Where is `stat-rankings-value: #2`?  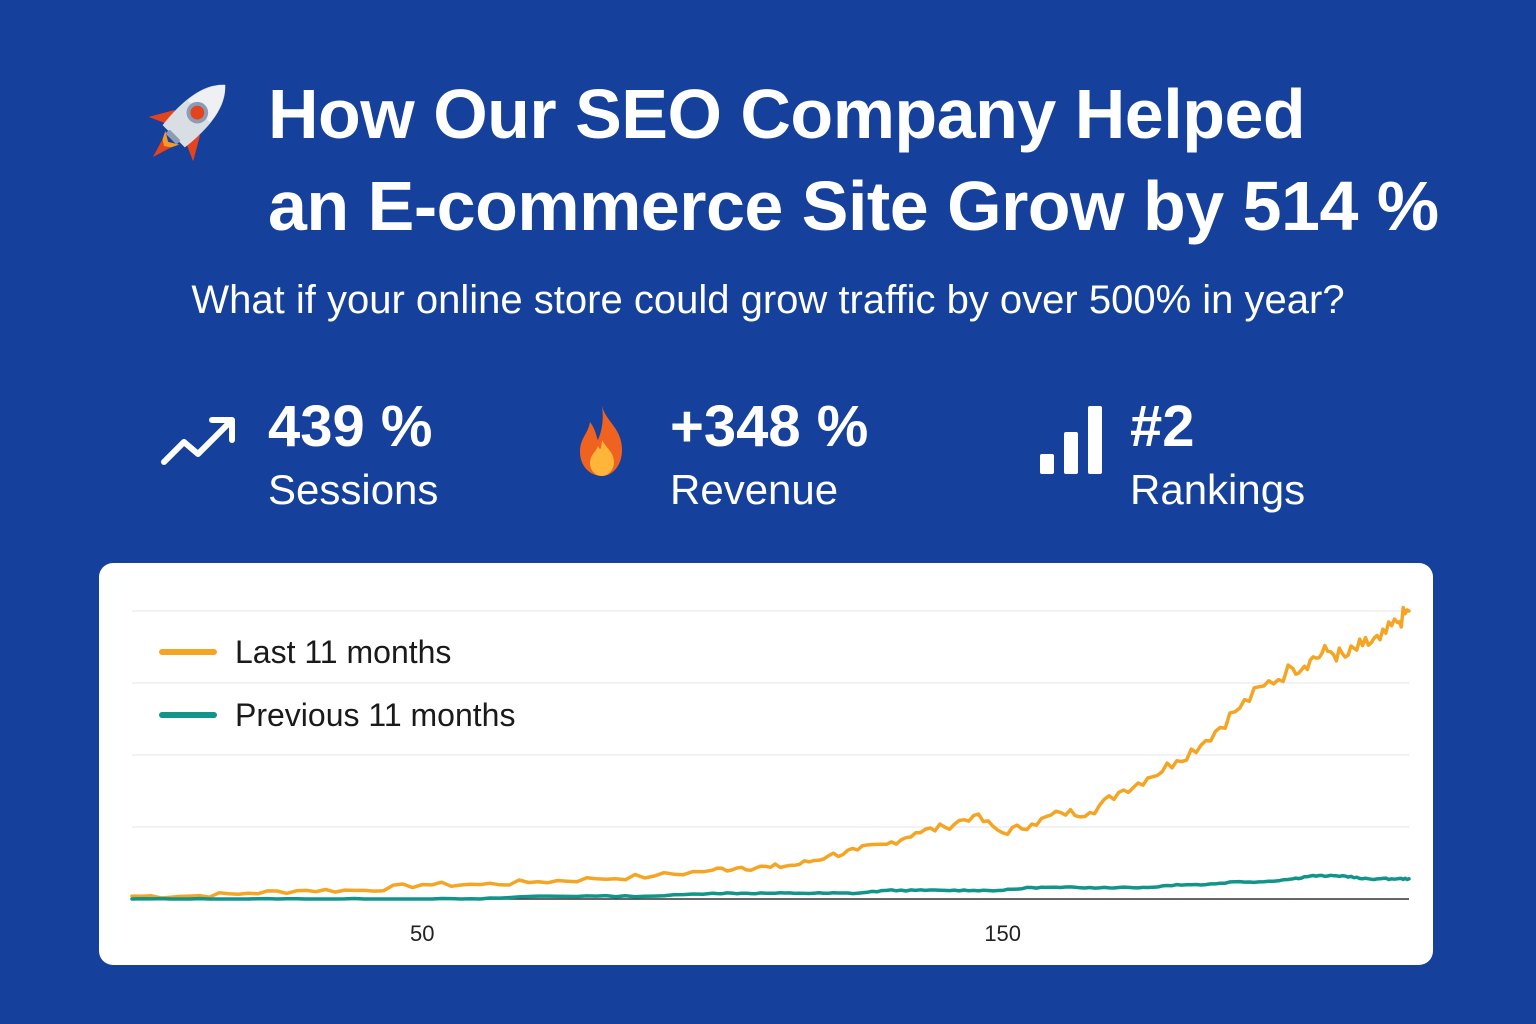 stat-rankings-value: #2 is located at coordinates (1162, 426).